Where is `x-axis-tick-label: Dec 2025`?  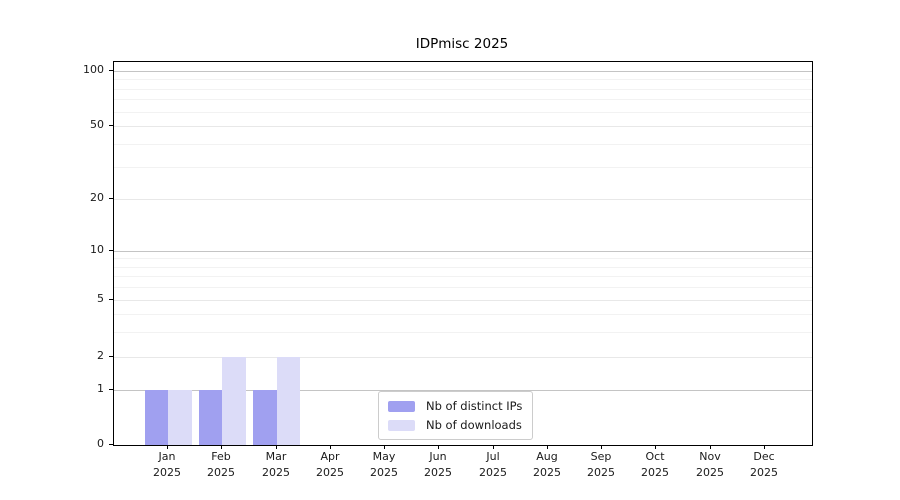
x-axis-tick-label: Dec 2025 is located at coordinates (764, 465).